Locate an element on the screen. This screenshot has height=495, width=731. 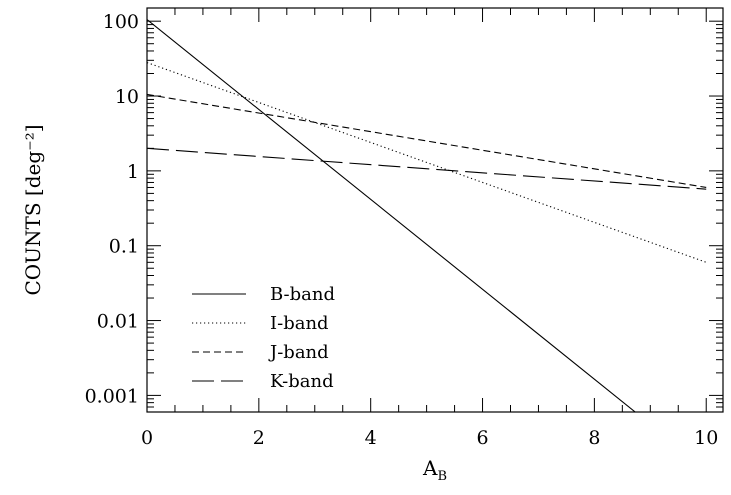
x-tick-label: 0 is located at coordinates (147, 438).